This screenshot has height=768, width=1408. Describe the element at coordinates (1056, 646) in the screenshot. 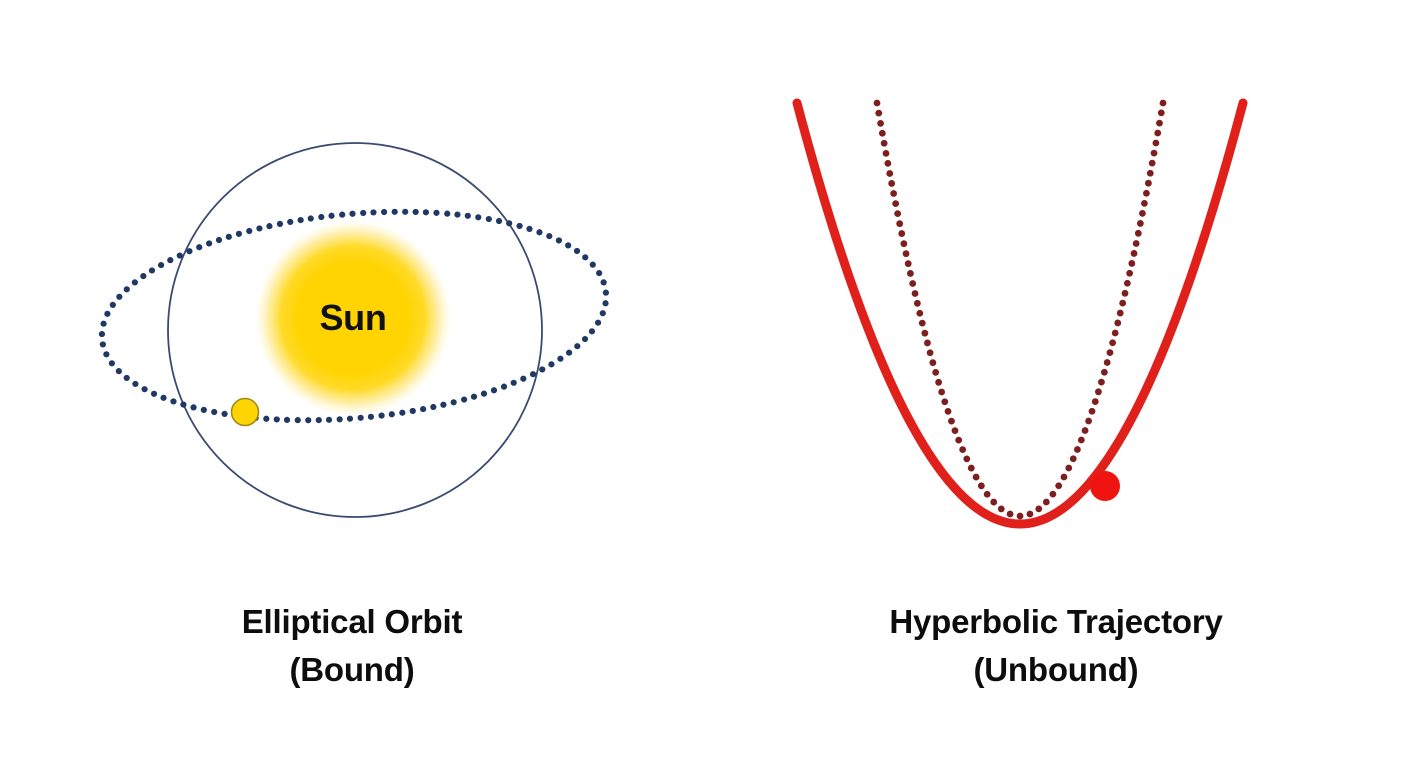

I see `caption-hyperbolic-trajectory: Hyperbolic Trajectory (Unbound)` at that location.